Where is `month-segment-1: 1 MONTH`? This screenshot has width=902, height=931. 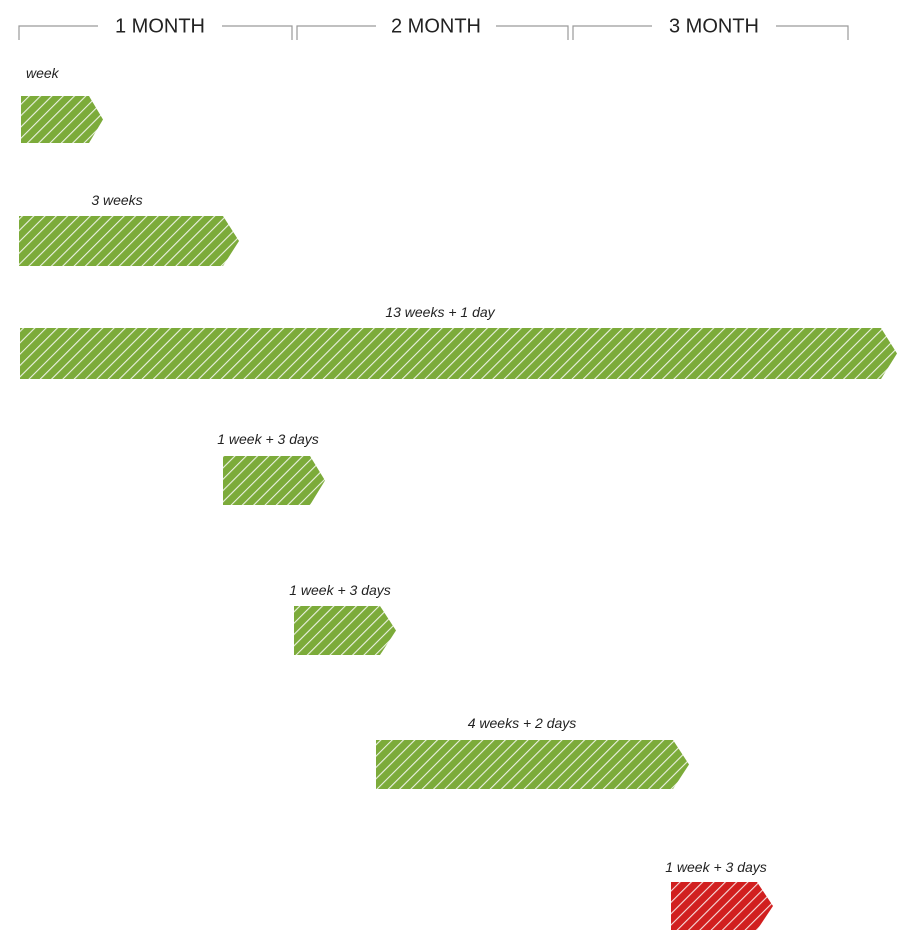 month-segment-1: 1 MONTH is located at coordinates (155, 27).